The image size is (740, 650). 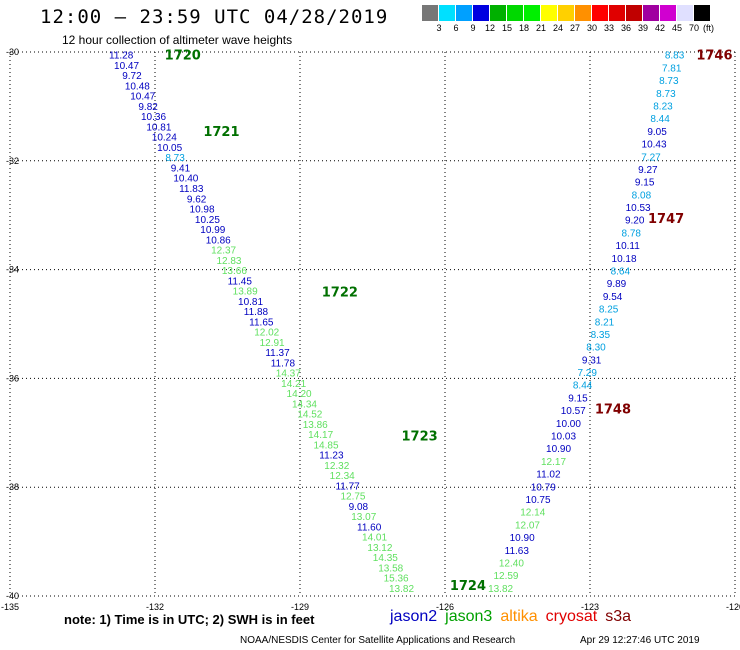 I want to click on swh-value-east: 12.59, so click(x=505, y=576).